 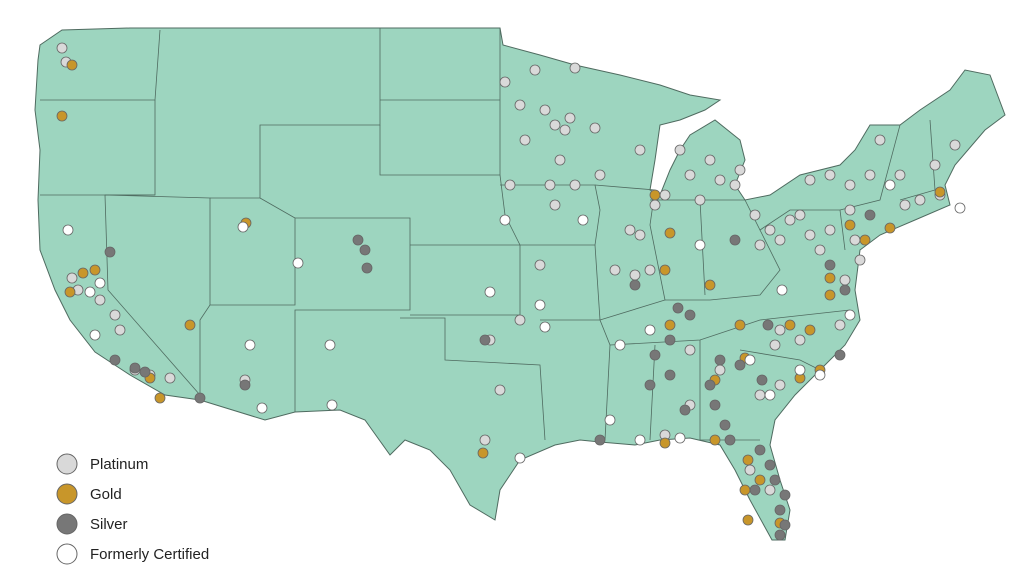 I want to click on legend-label: Formerly Certified, so click(x=149, y=554).